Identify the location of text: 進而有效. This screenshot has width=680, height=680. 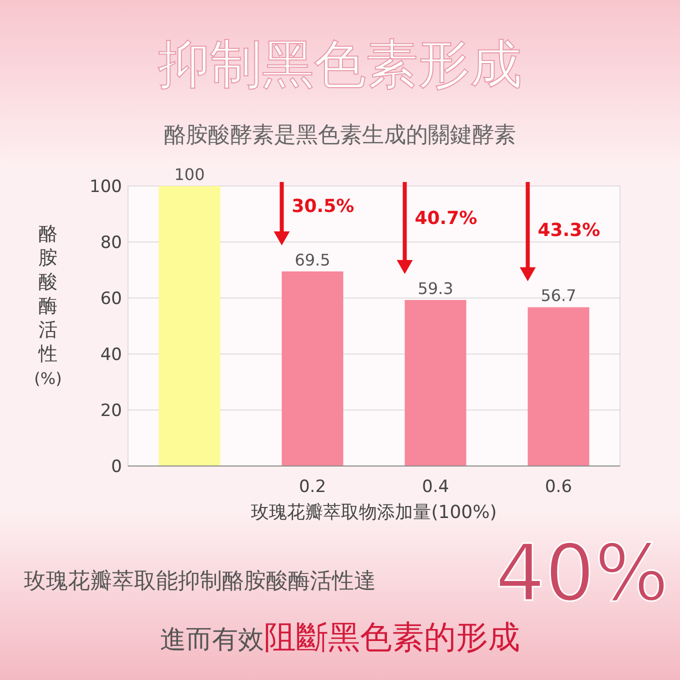
(212, 640).